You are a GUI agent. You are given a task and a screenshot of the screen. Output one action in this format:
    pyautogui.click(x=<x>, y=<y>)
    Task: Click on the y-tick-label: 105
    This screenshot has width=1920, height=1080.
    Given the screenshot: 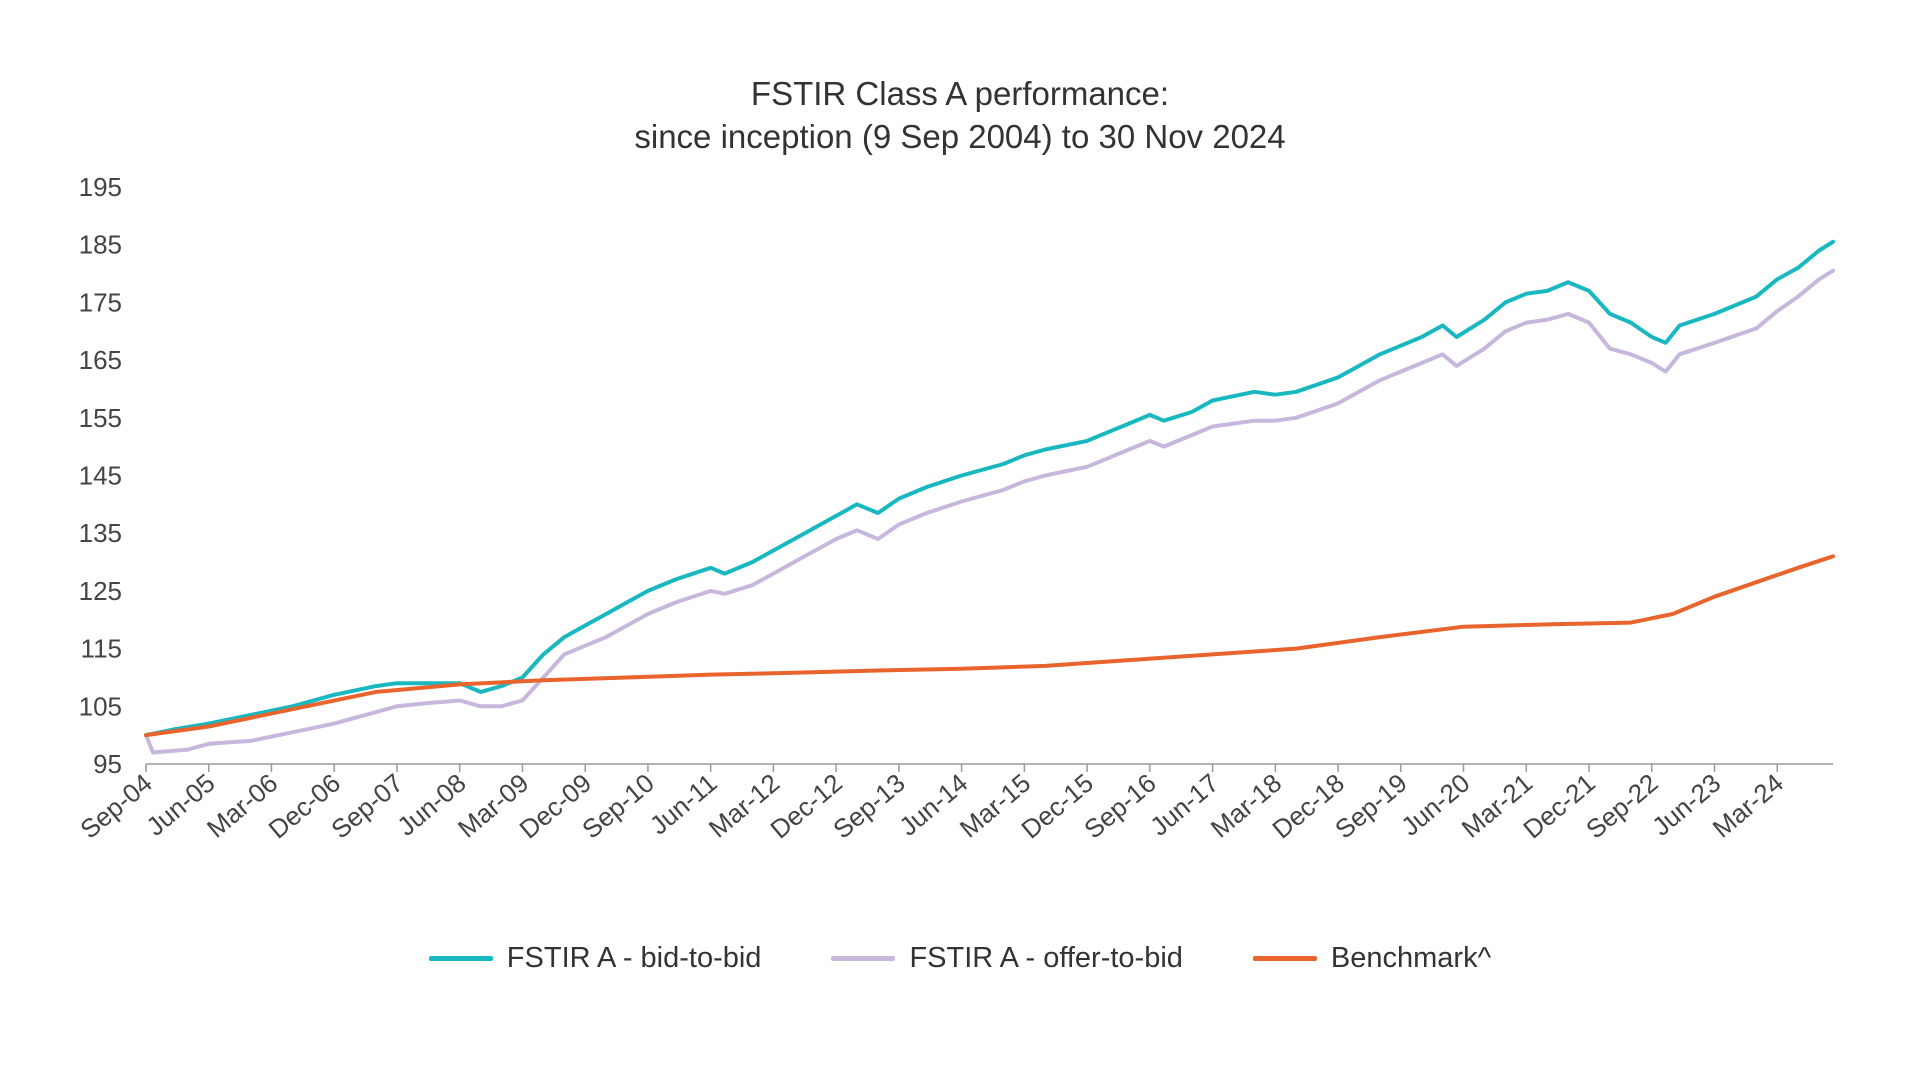 What is the action you would take?
    pyautogui.click(x=100, y=706)
    